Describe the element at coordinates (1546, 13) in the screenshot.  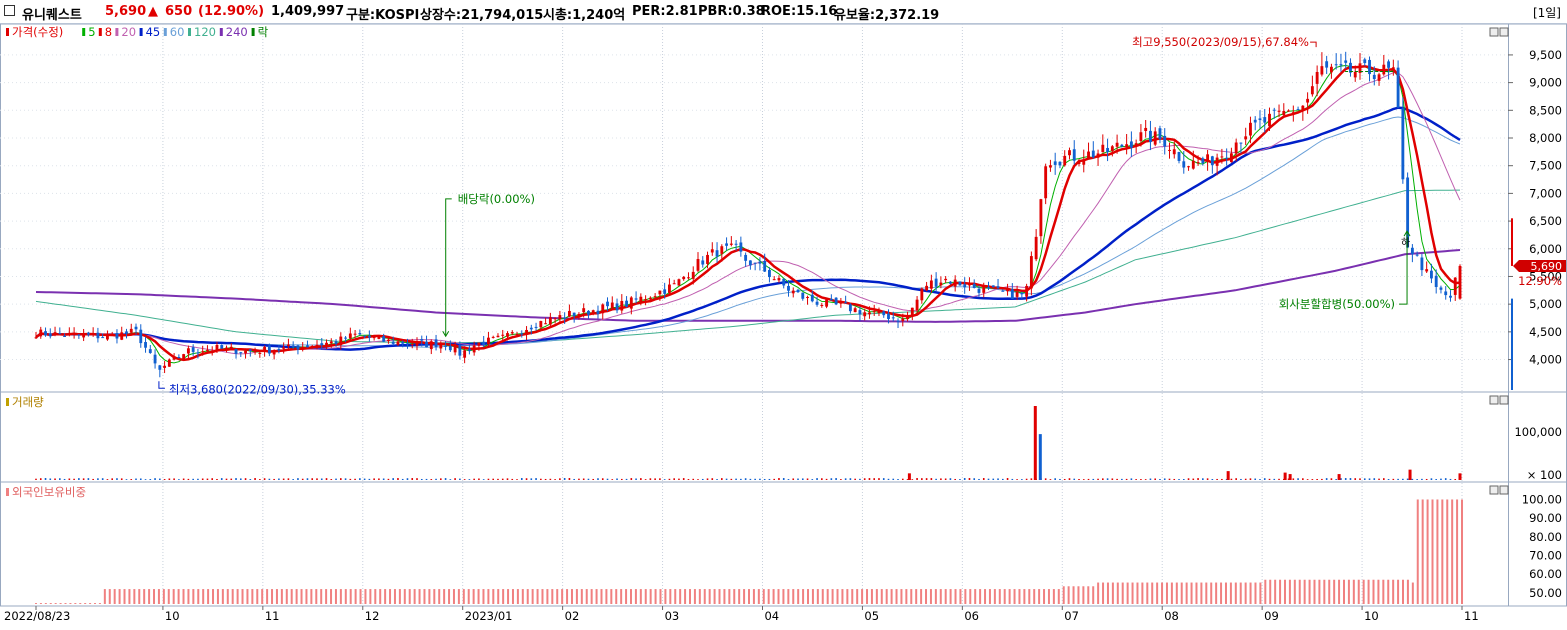
I see `period-selector: [1일]` at that location.